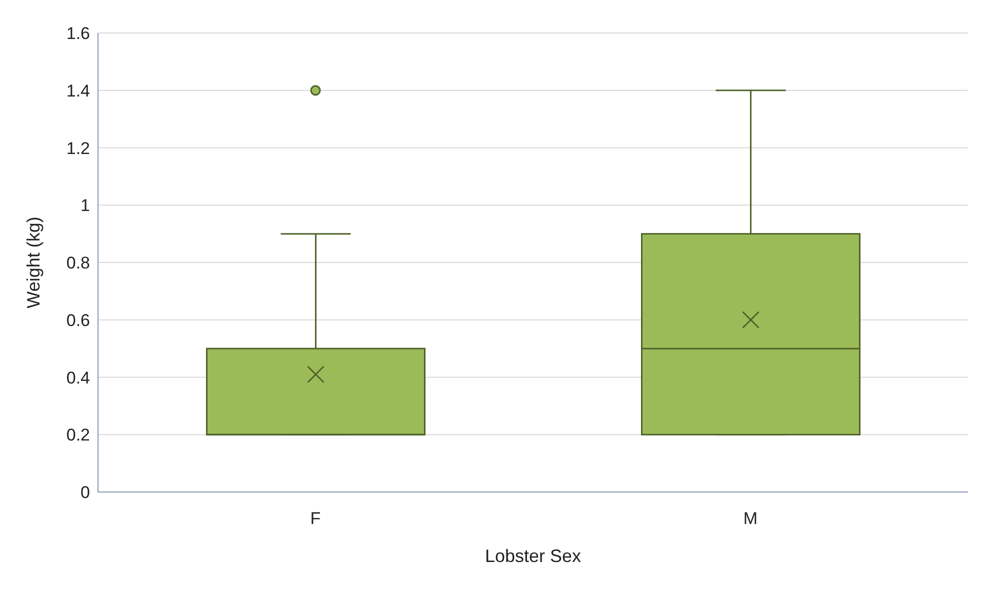 This screenshot has width=990, height=600. Describe the element at coordinates (78, 320) in the screenshot. I see `y-tick-label: 0.6` at that location.